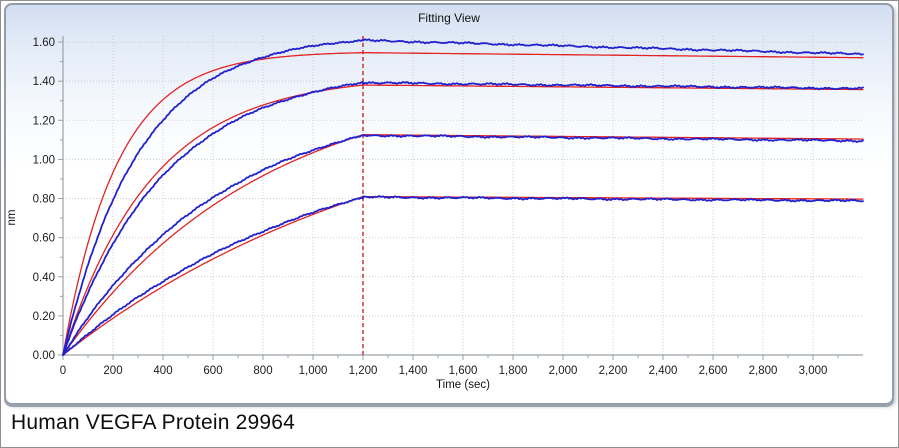 The height and width of the screenshot is (448, 899). I want to click on x-axis-title: Time (sec), so click(463, 385).